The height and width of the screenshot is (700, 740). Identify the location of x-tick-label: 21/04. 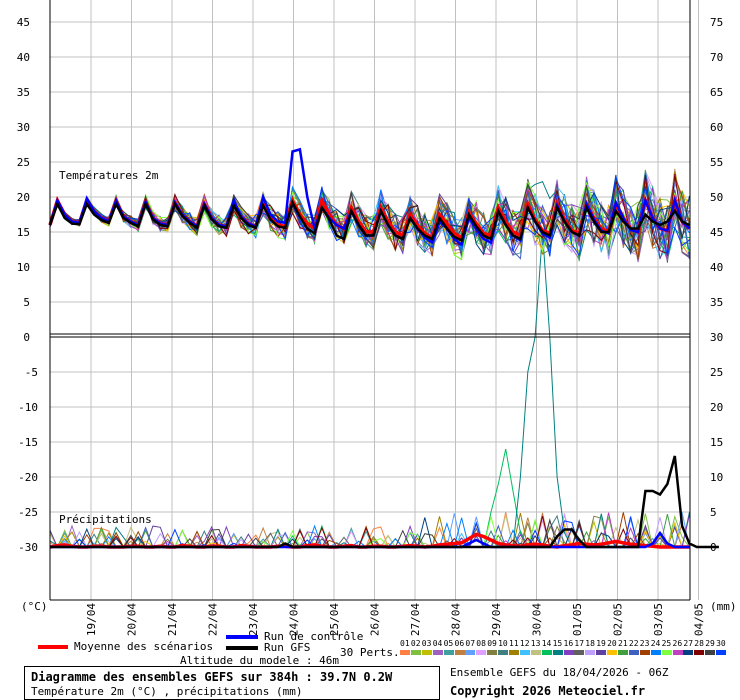
(172, 619).